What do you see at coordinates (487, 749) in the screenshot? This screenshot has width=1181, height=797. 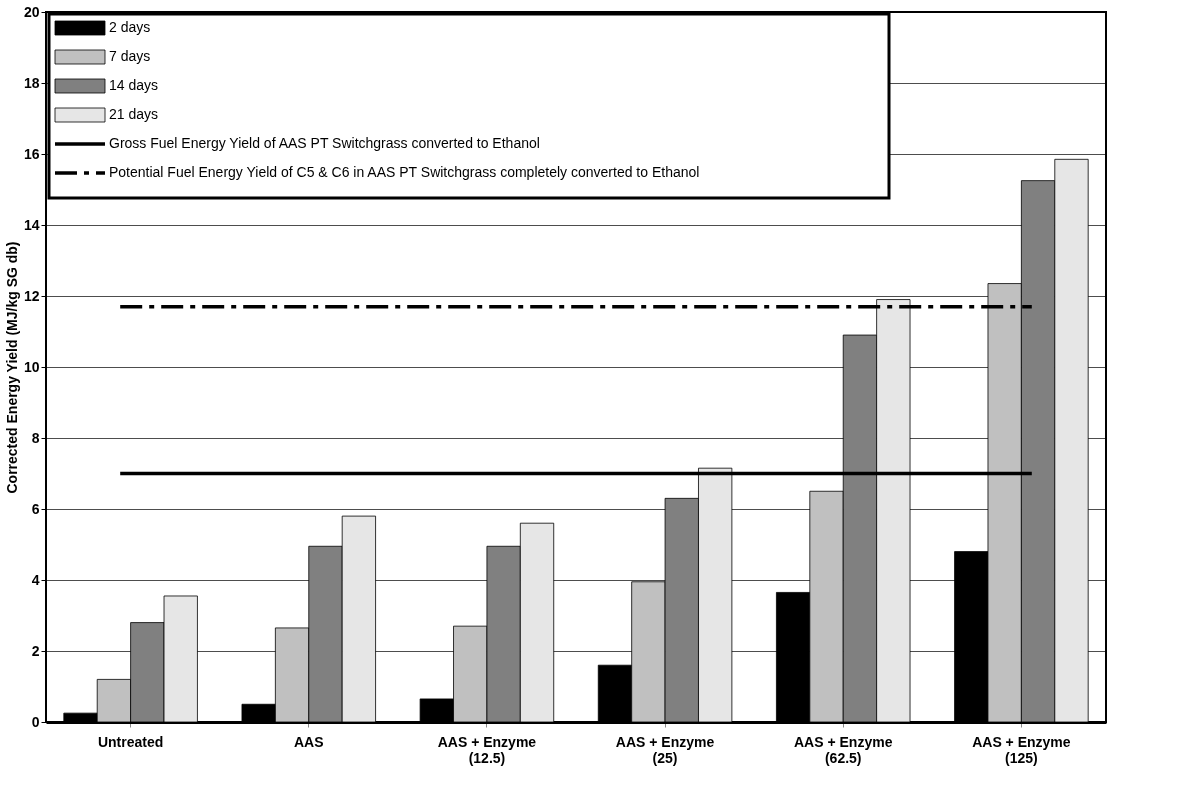 I see `x-tick-label: AAS + Enzyme (12.5)` at bounding box center [487, 749].